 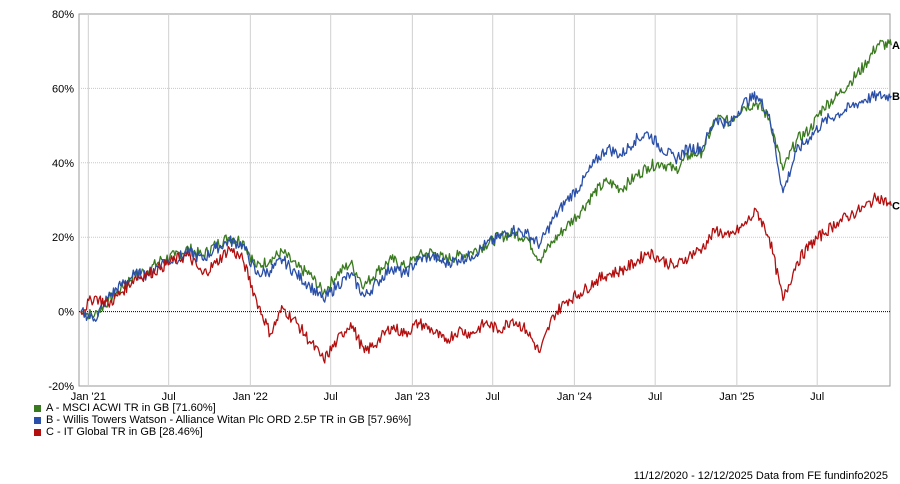 I want to click on series-end-label-b: B, so click(x=896, y=97).